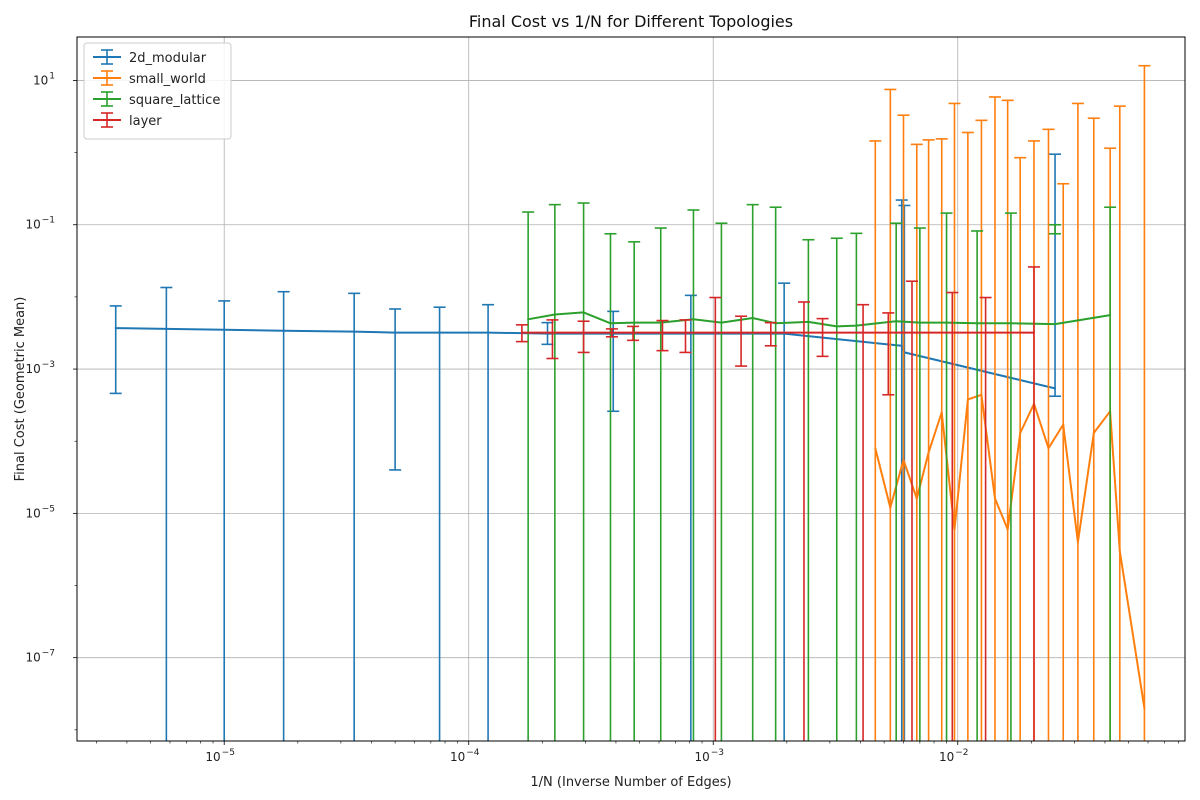 This screenshot has width=1200, height=800. Describe the element at coordinates (961, 753) in the screenshot. I see `x-tick-exponent: −2` at that location.